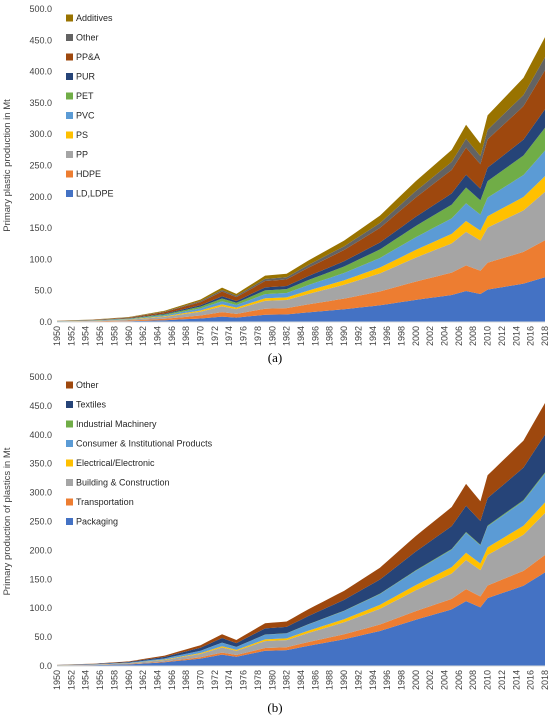 This screenshot has height=722, width=550. Describe the element at coordinates (40, 228) in the screenshot. I see `y-tick-label: 150.0` at that location.